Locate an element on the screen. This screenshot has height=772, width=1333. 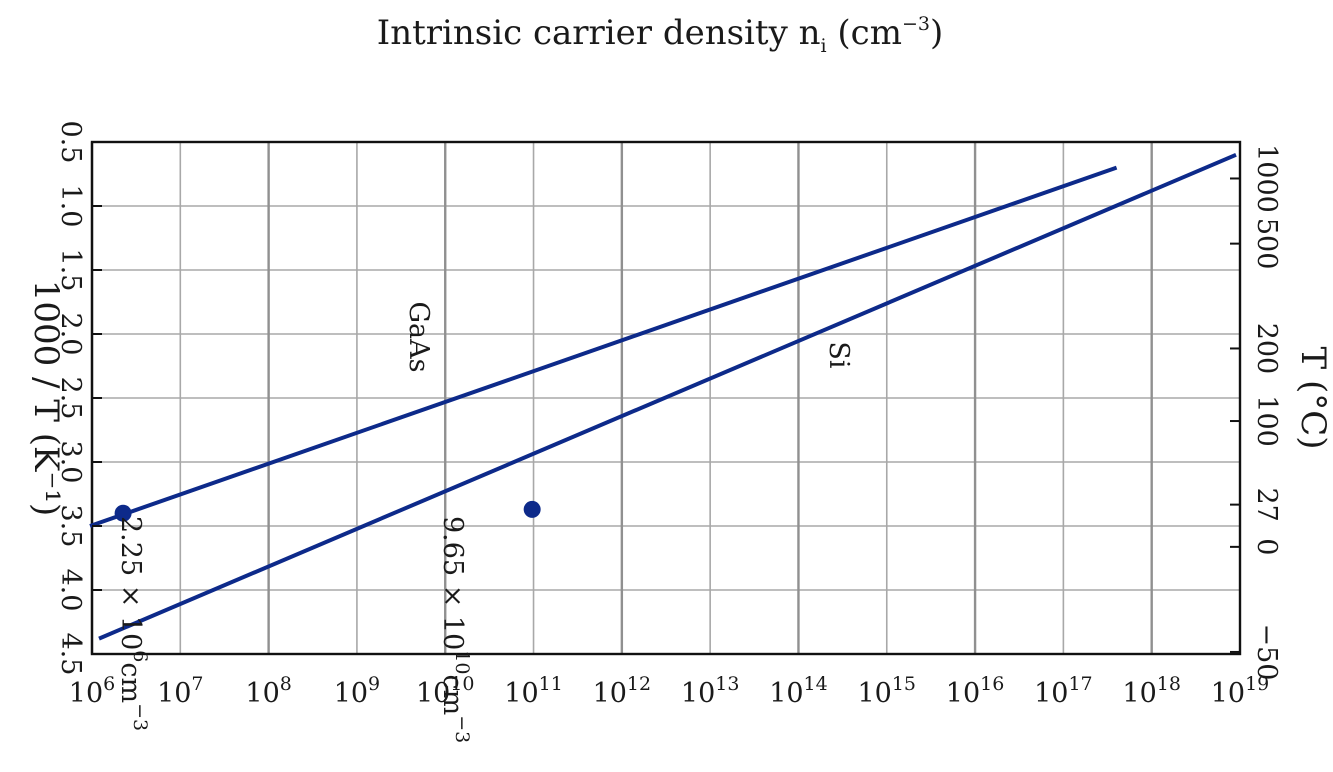
temp-tick-label: −50 is located at coordinates (1266, 651).